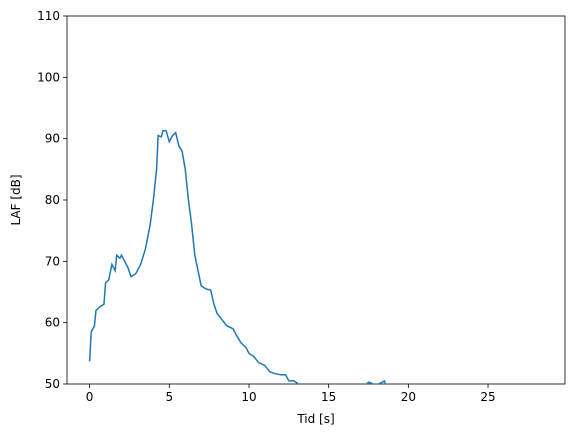  Describe the element at coordinates (328, 397) in the screenshot. I see `x-tick-label: 15` at that location.